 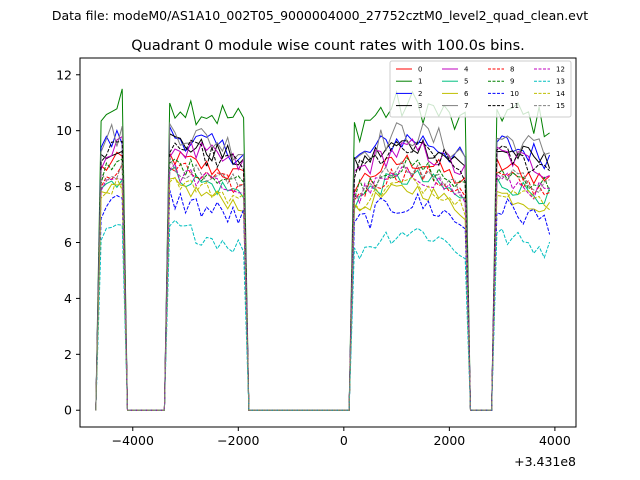 What do you see at coordinates (64, 74) in the screenshot?
I see `y-tick-label: 12` at bounding box center [64, 74].